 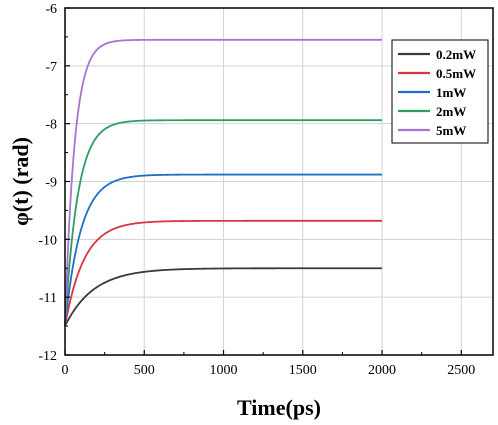 What do you see at coordinates (456, 73) in the screenshot?
I see `legend-label-0.5mW: 0.5mW` at bounding box center [456, 73].